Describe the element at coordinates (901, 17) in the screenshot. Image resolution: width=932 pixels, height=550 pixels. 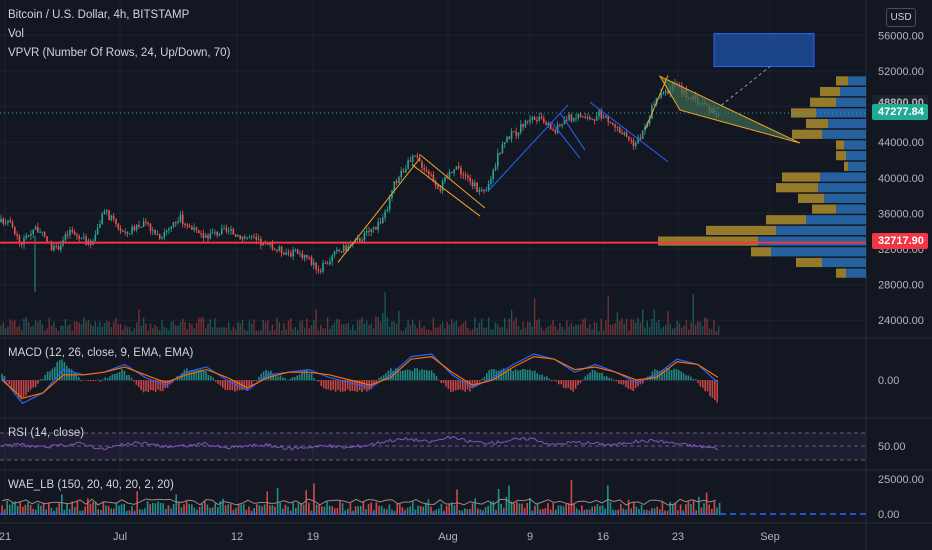
I see `currency-button: USD` at that location.